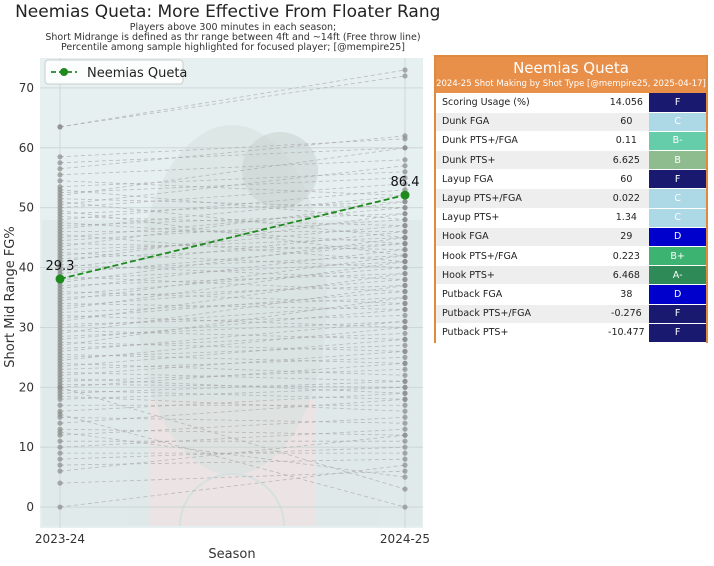  I want to click on highlight-series: 29.3 86.4, so click(232, 229).